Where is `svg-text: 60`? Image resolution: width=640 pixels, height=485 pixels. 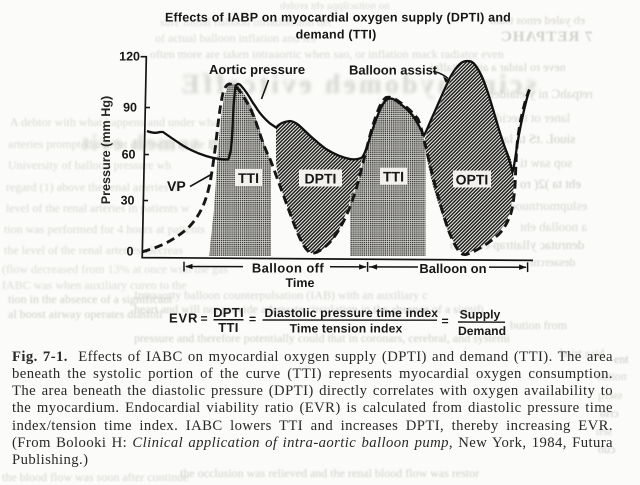 svg-text: 60 is located at coordinates (129, 155).